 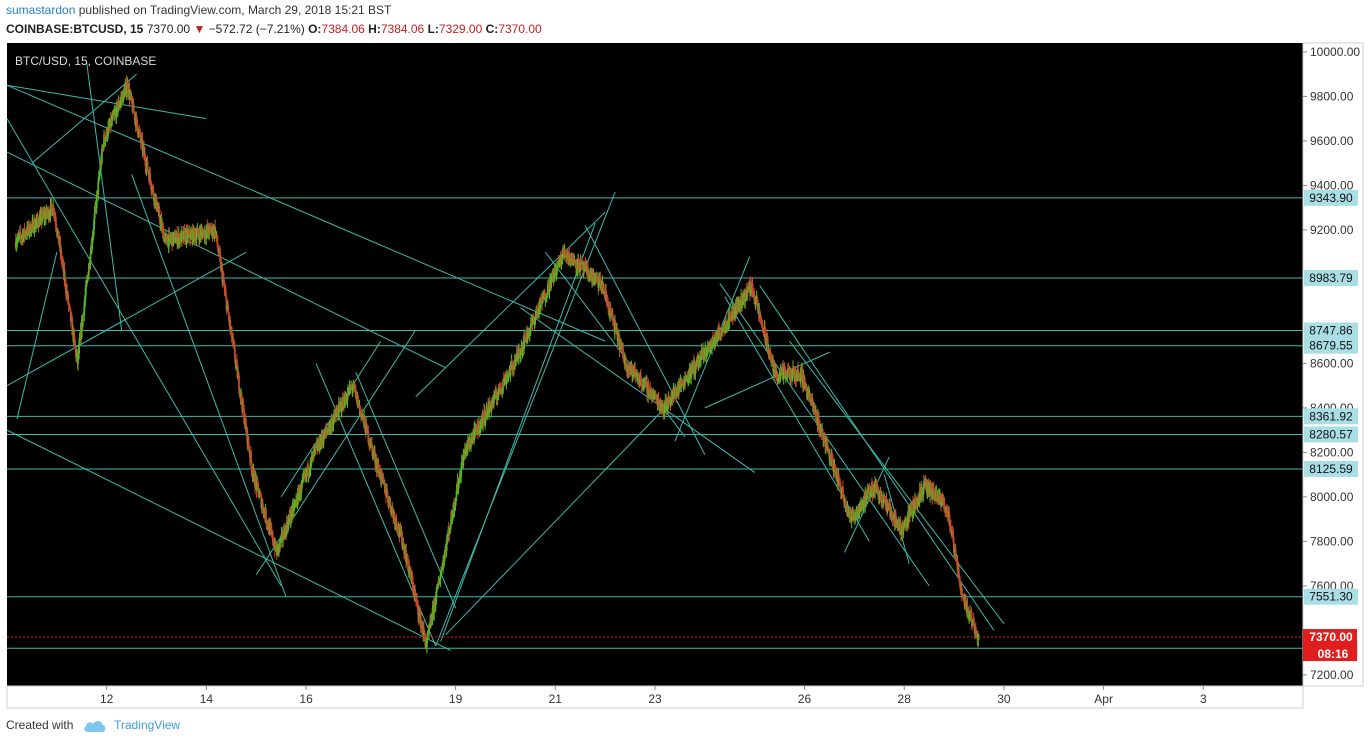 What do you see at coordinates (41, 10) in the screenshot?
I see `author-link: sumastardon` at bounding box center [41, 10].